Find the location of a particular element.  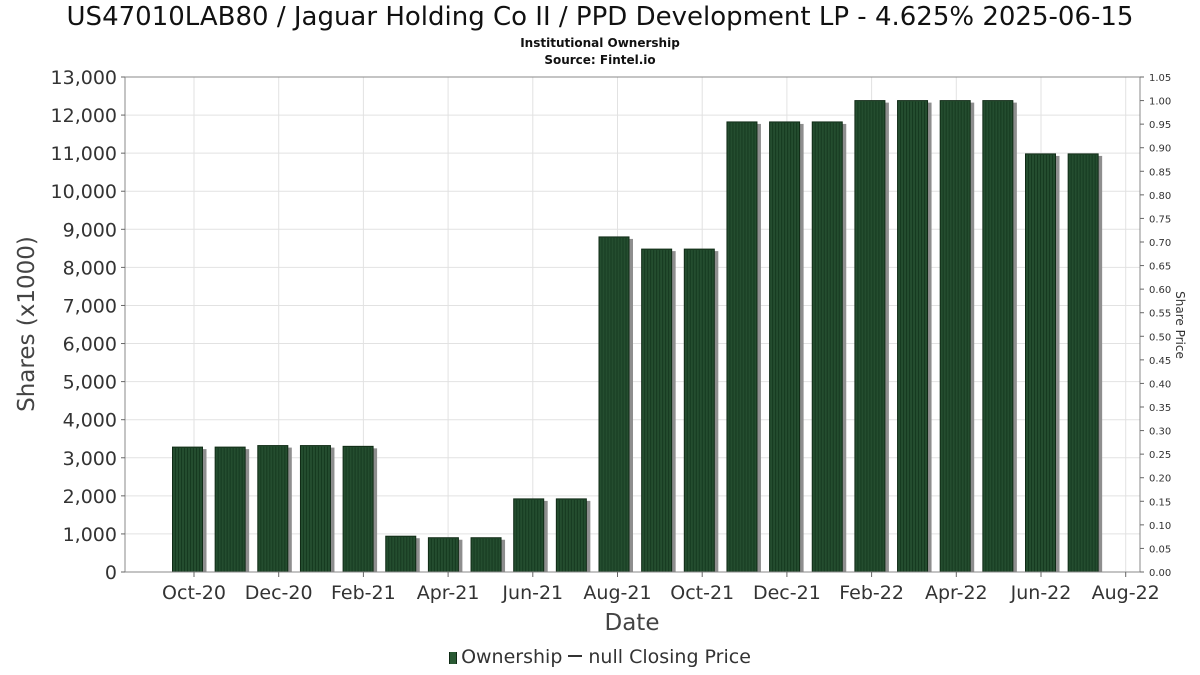

y-tick-label: 5,000 is located at coordinates (90, 383).